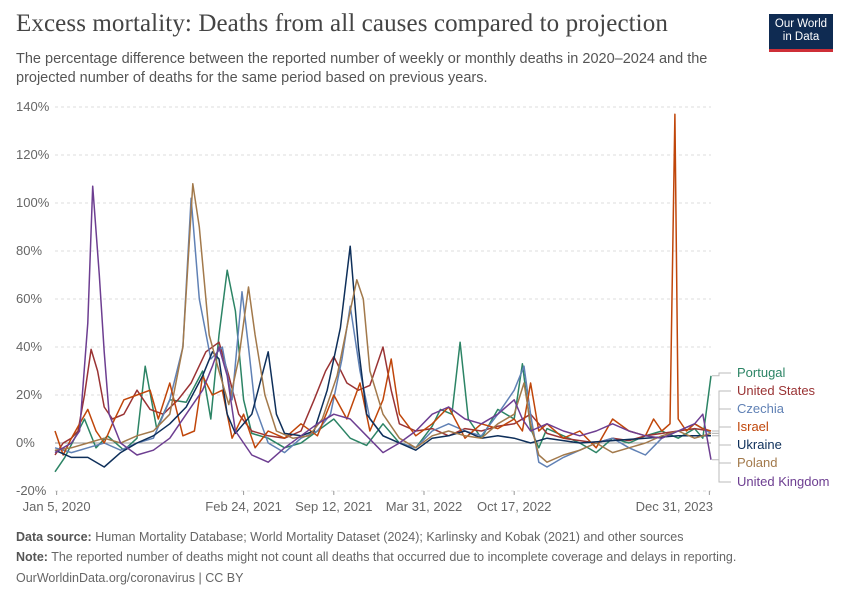 Image resolution: width=850 pixels, height=600 pixels. I want to click on legend-label-ukraine: Ukraine, so click(759, 444).